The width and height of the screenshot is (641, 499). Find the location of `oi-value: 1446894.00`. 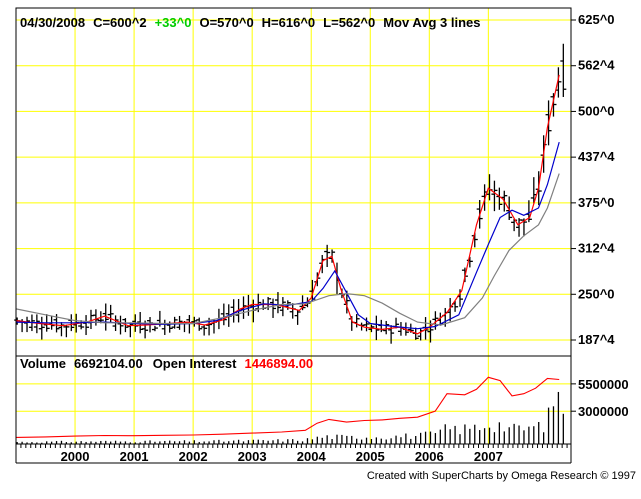

oi-value: 1446894.00 is located at coordinates (278, 363).